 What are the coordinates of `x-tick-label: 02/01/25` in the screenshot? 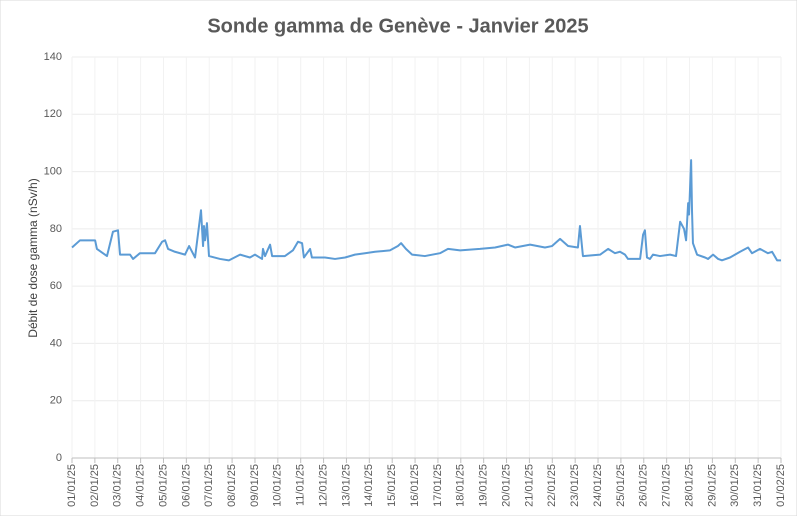 It's located at (95, 485).